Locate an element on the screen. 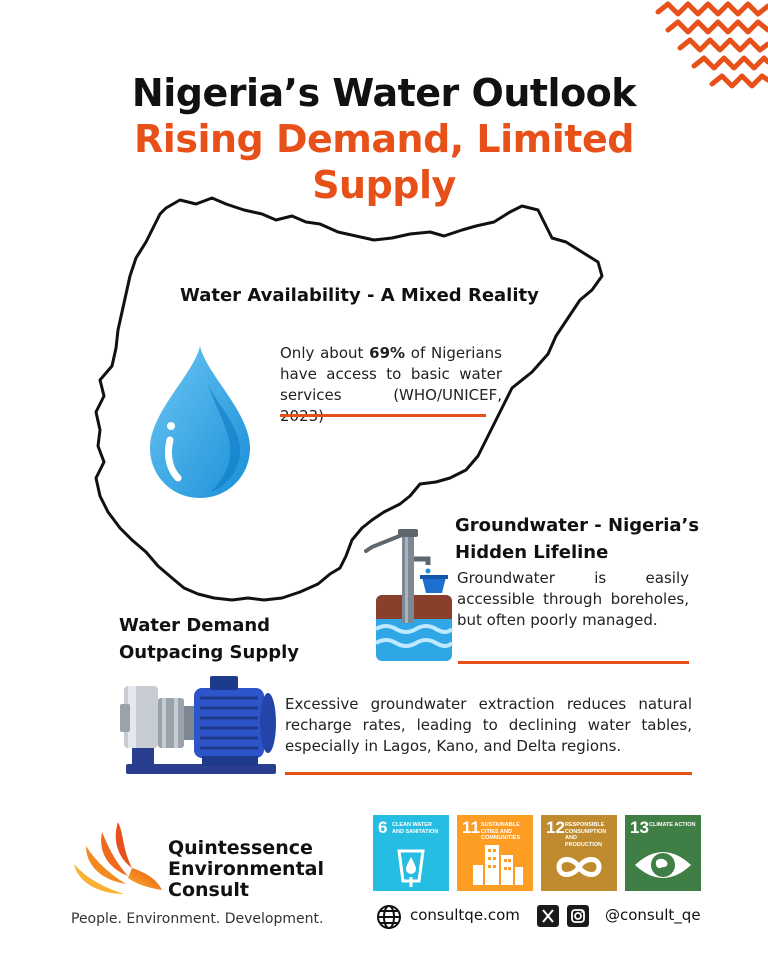 Image resolution: width=768 pixels, height=960 pixels. subtitle-line-1: Rising Demand, Limited is located at coordinates (384, 139).